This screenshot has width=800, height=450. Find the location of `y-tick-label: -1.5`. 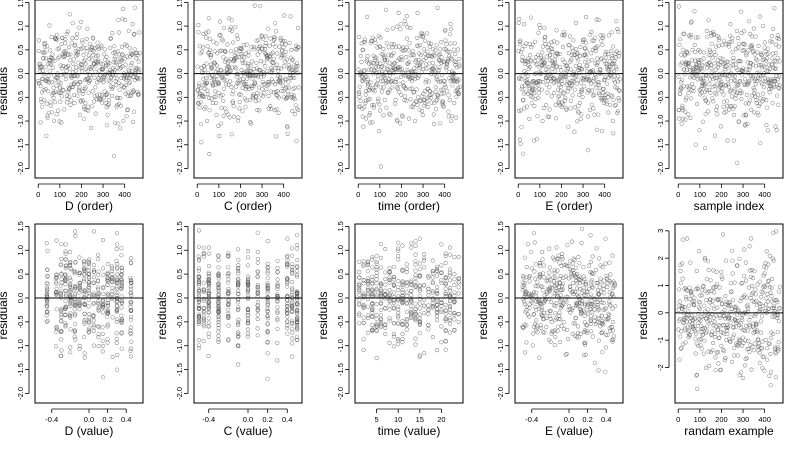

y-tick-label: -1.5 is located at coordinates (500, 369).